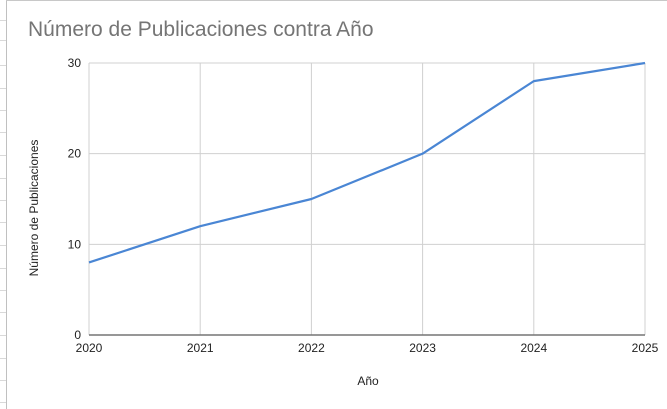 The height and width of the screenshot is (409, 667). I want to click on spreadsheet-background, so click(3, 204).